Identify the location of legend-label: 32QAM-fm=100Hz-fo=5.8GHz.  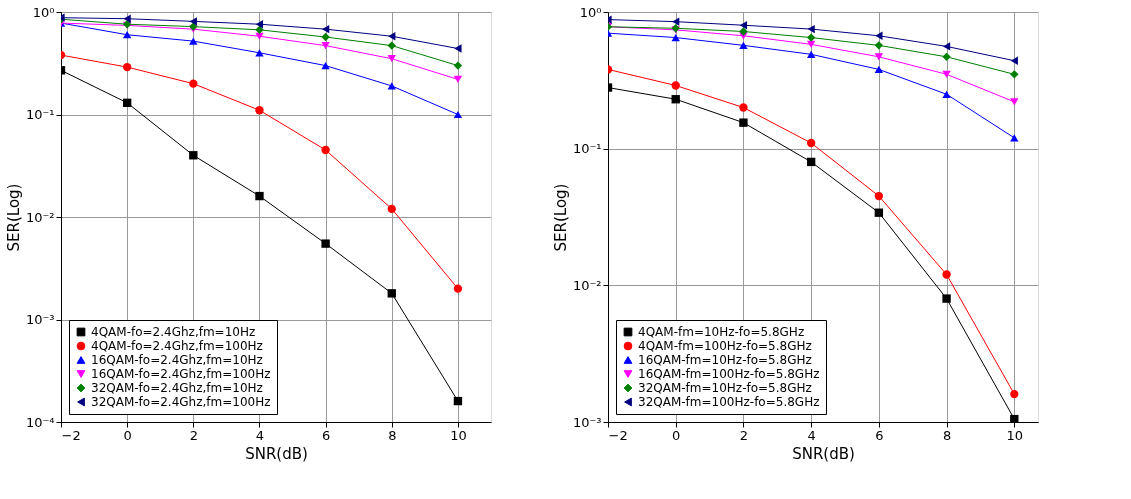
(729, 402).